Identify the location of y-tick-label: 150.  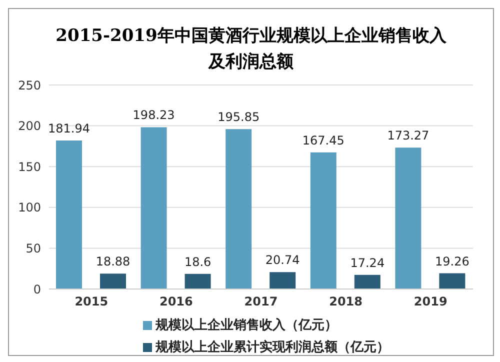
(29, 167).